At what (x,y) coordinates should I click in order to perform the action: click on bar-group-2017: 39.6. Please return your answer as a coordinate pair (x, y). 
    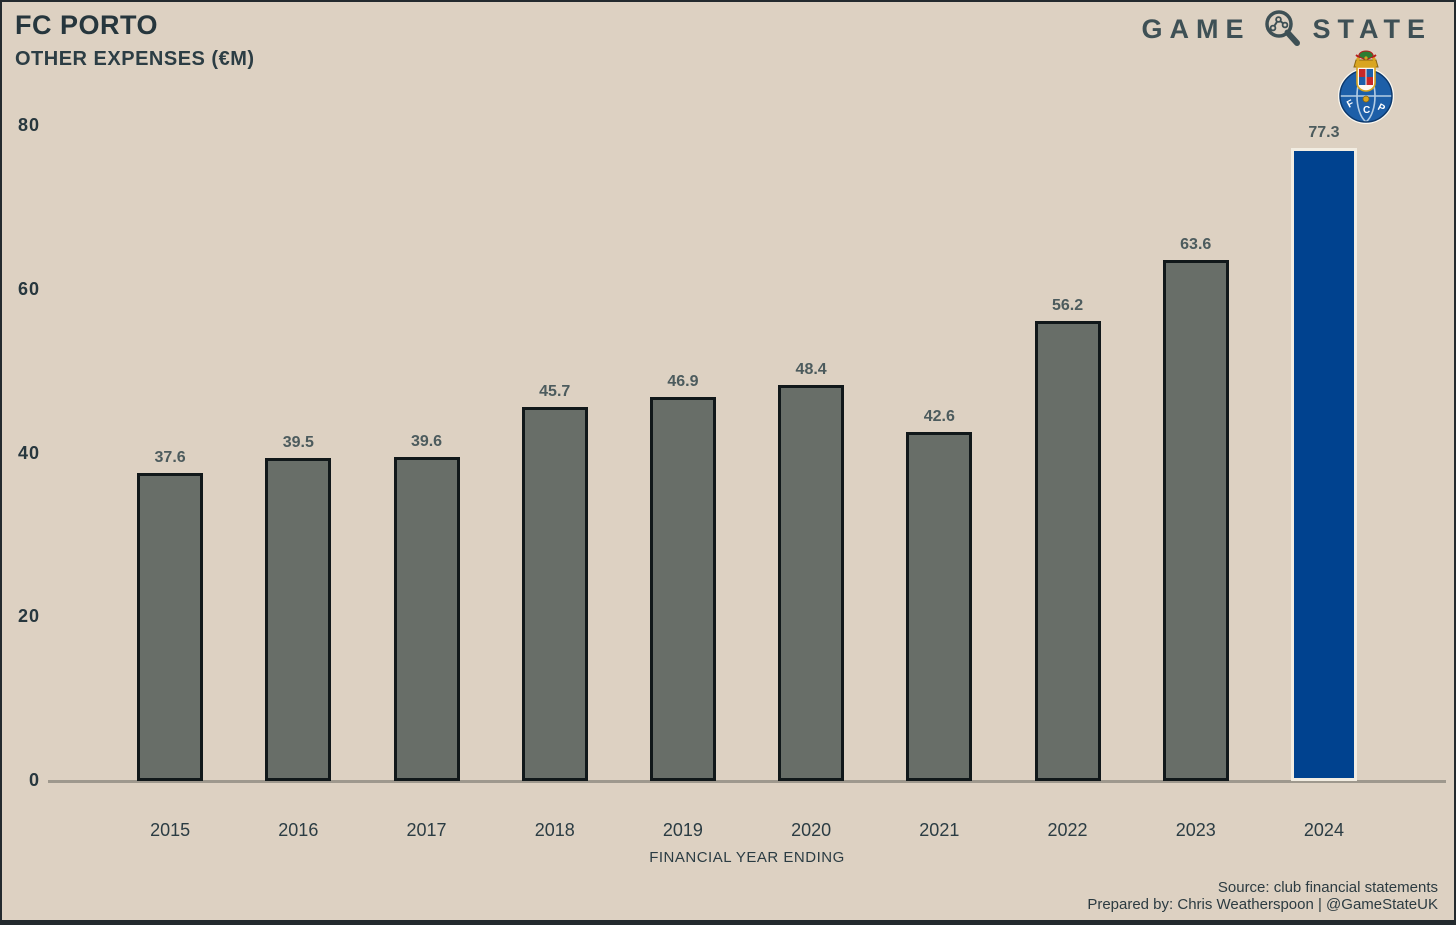
    Looking at the image, I should click on (426, 607).